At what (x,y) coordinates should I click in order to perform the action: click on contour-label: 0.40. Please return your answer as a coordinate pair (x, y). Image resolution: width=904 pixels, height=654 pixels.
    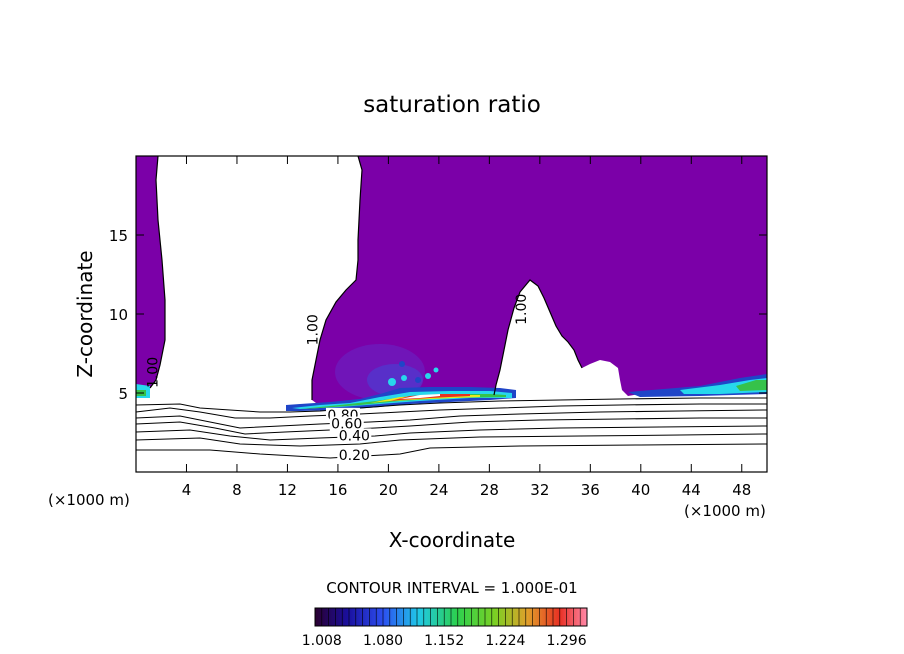
    Looking at the image, I should click on (354, 436).